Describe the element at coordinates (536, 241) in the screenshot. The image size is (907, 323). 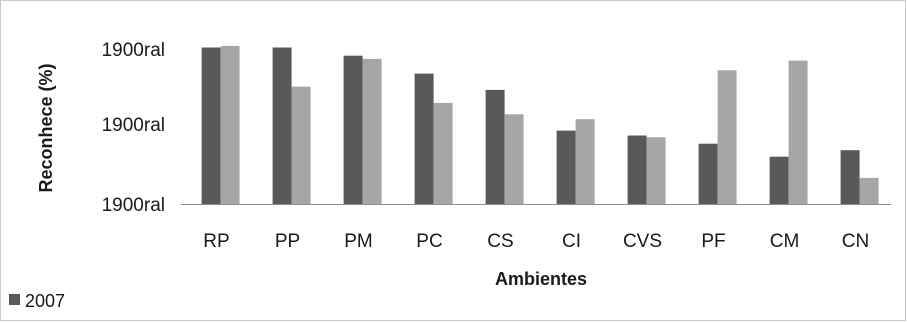
I see `x-axis-ticks: RP PP PM PC CS CI CVS PF CM CN` at that location.